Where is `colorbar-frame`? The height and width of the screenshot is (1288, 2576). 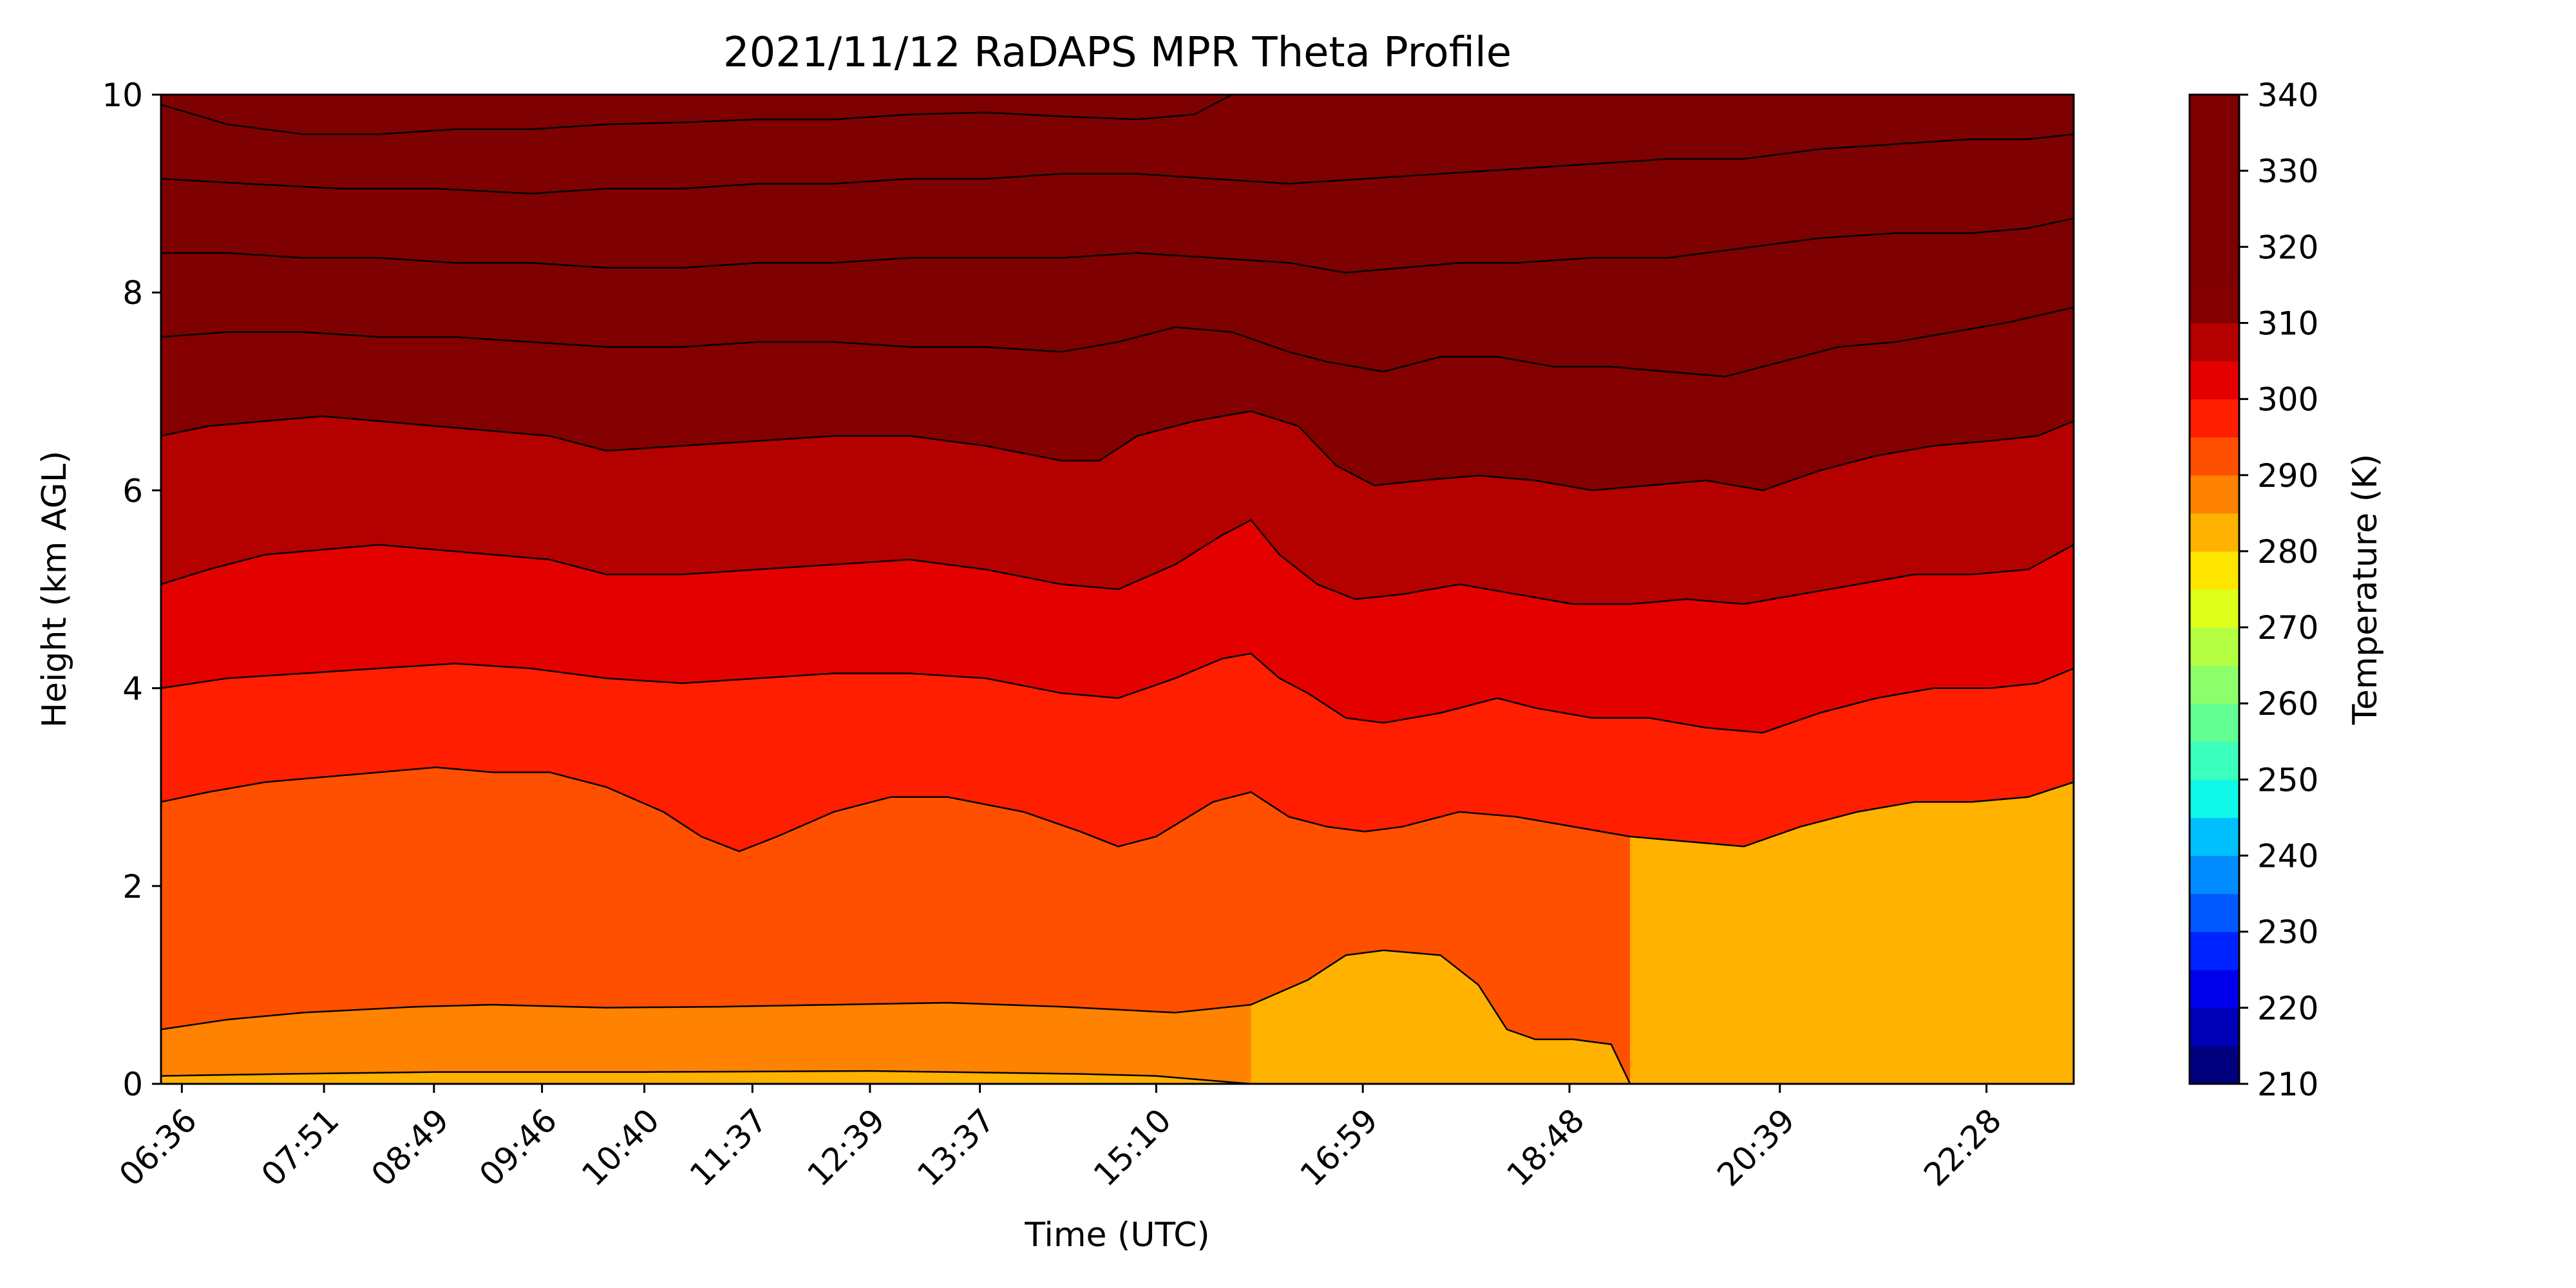 colorbar-frame is located at coordinates (2214, 589).